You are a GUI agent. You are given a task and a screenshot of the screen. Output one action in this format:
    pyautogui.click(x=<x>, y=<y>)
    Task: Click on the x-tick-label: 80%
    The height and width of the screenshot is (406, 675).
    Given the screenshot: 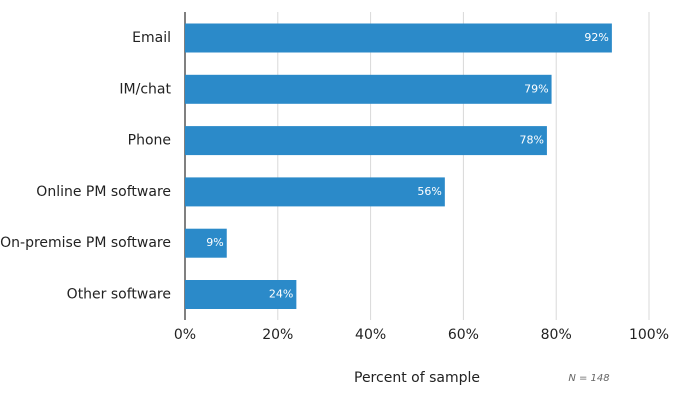 What is the action you would take?
    pyautogui.click(x=556, y=335)
    